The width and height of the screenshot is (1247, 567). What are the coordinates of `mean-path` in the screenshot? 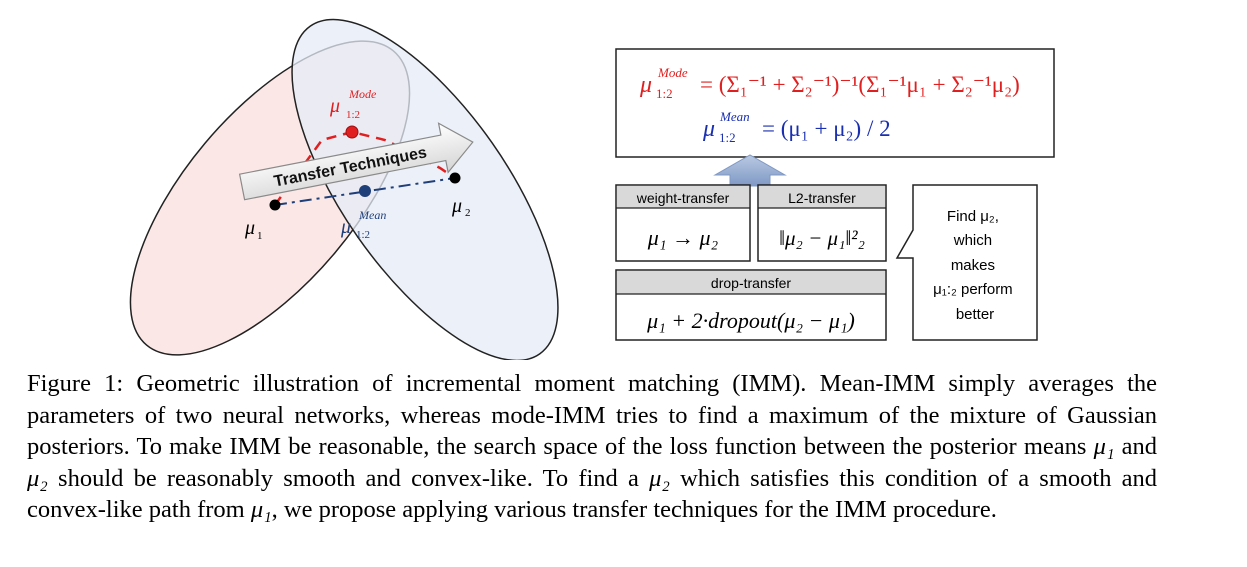 It's located at (365, 191).